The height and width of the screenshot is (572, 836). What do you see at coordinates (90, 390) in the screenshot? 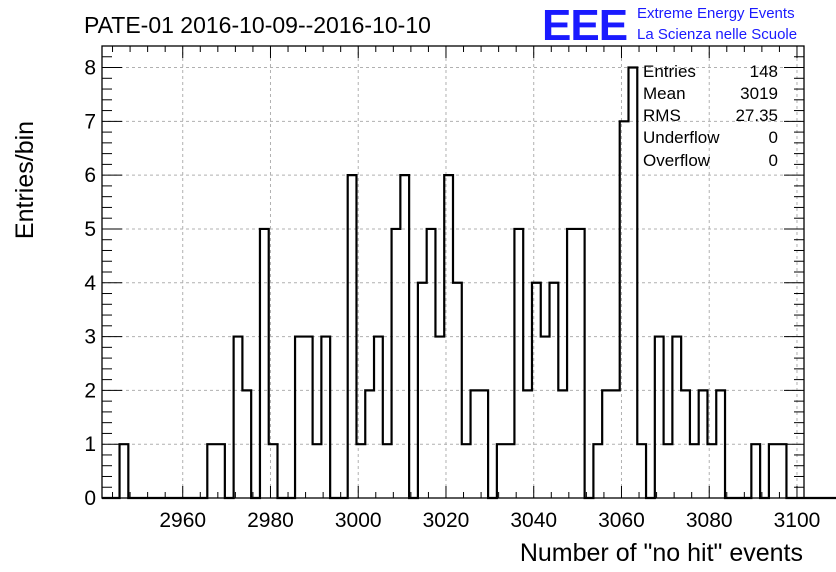
I see `y-tick-label: 2` at bounding box center [90, 390].